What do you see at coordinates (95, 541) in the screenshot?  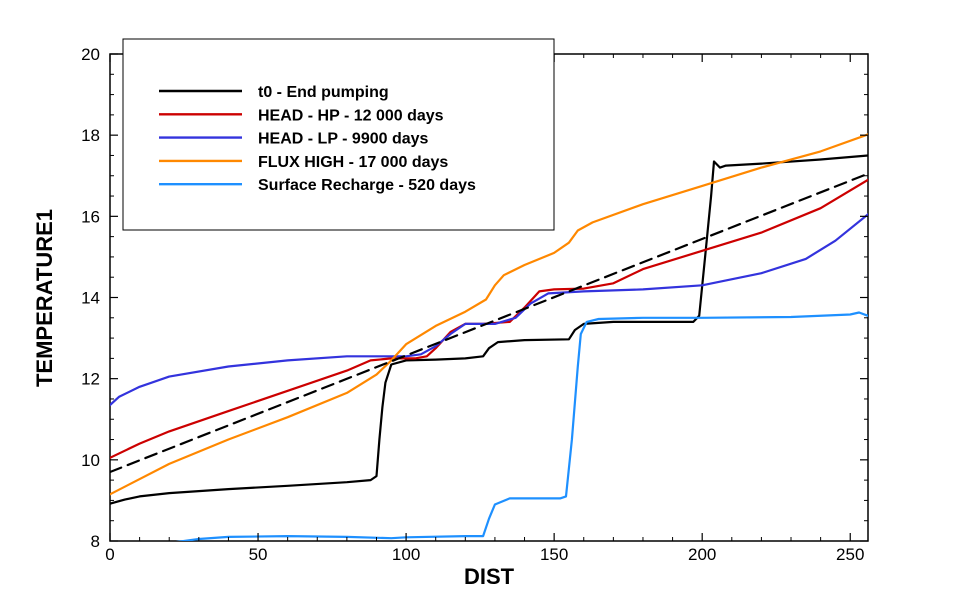 I see `y-tick-label: 8` at bounding box center [95, 541].